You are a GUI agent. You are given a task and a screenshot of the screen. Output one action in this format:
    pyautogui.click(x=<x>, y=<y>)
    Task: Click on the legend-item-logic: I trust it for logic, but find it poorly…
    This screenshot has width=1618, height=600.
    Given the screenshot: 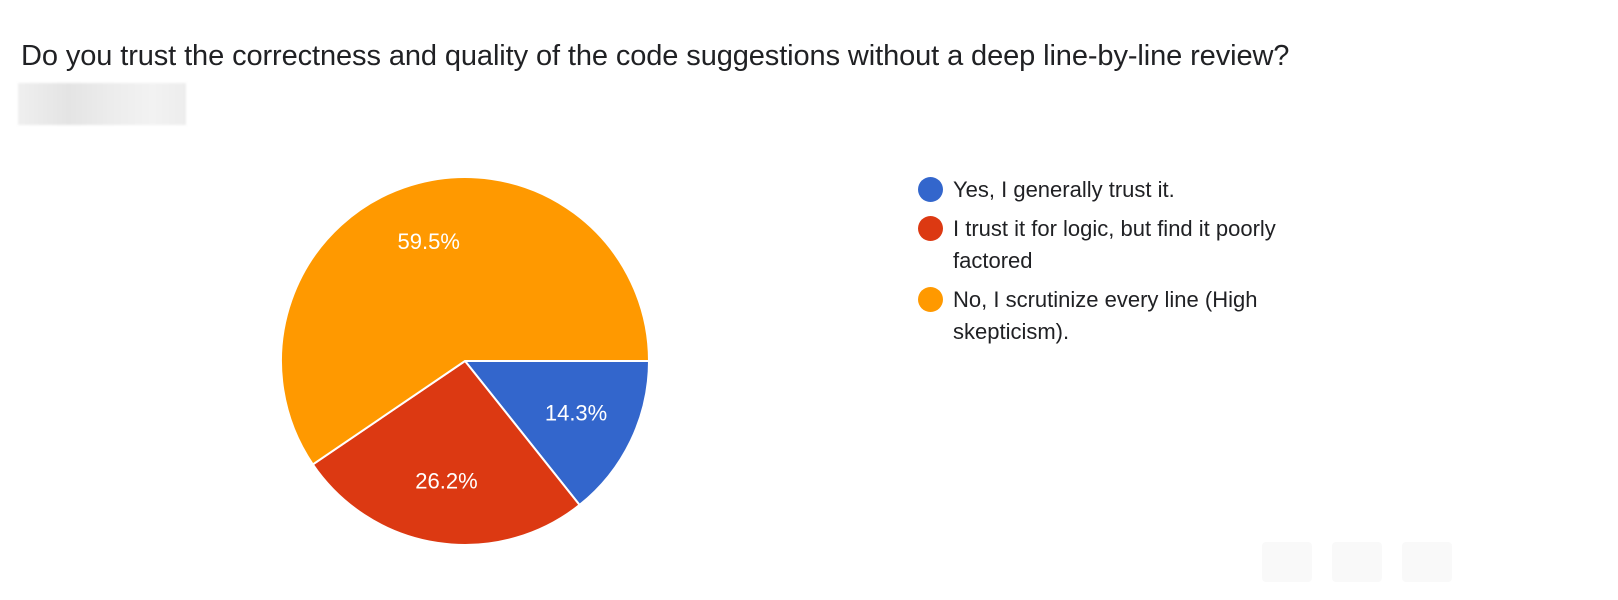 What is the action you would take?
    pyautogui.click(x=1128, y=245)
    